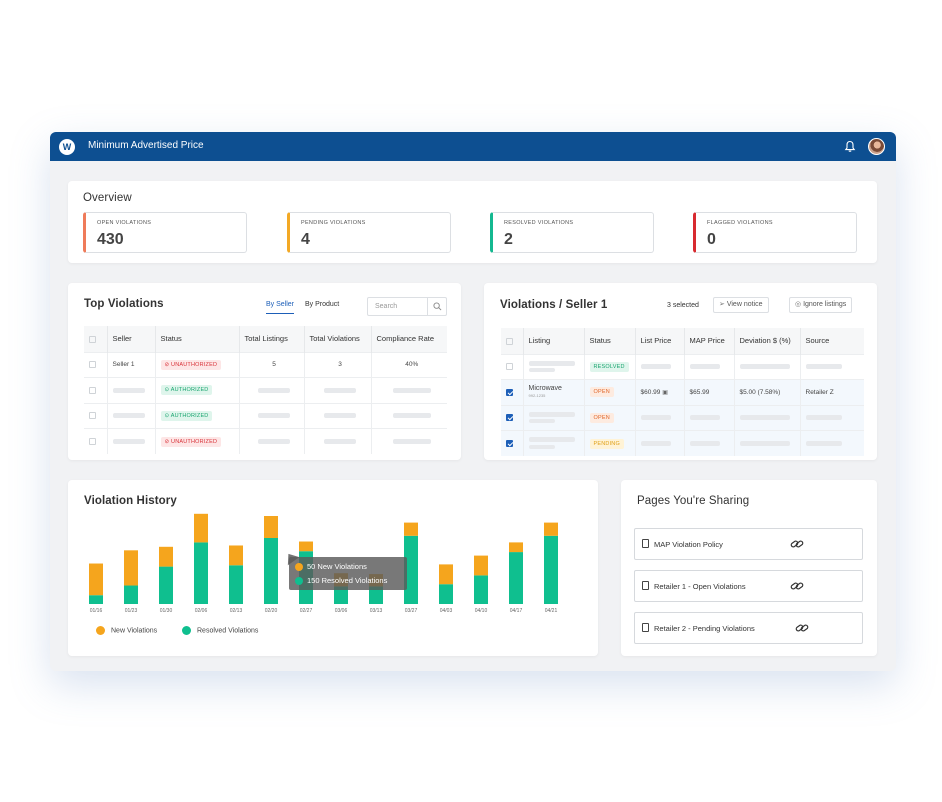 The width and height of the screenshot is (942, 802). I want to click on avatar, so click(876, 146).